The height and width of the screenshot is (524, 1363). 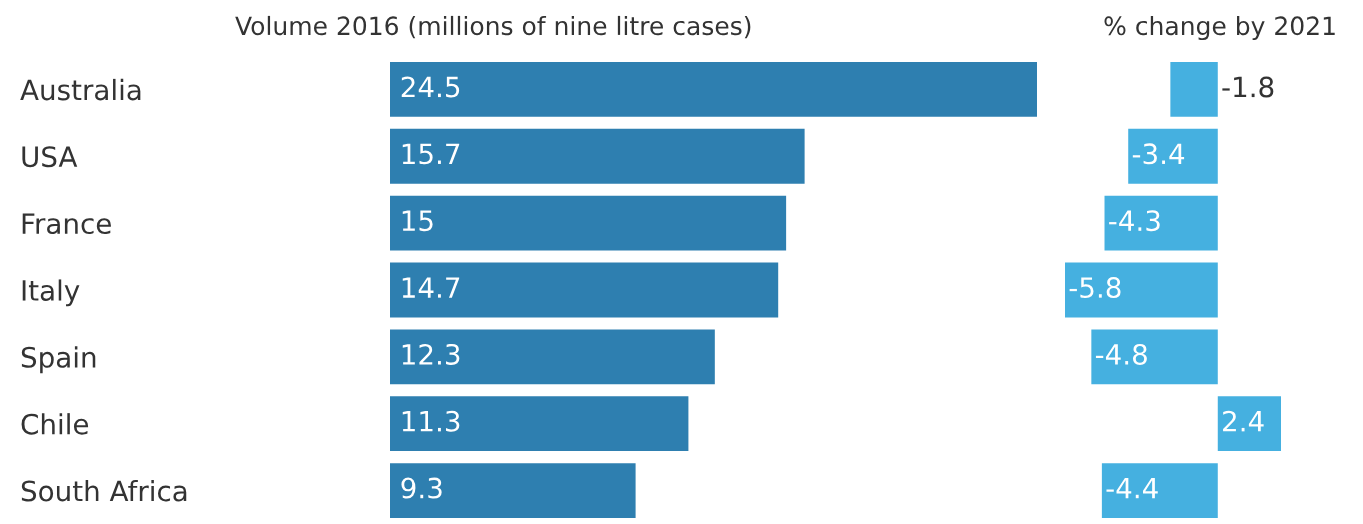 What do you see at coordinates (1219, 28) in the screenshot?
I see `chart-title: % change by 2021` at bounding box center [1219, 28].